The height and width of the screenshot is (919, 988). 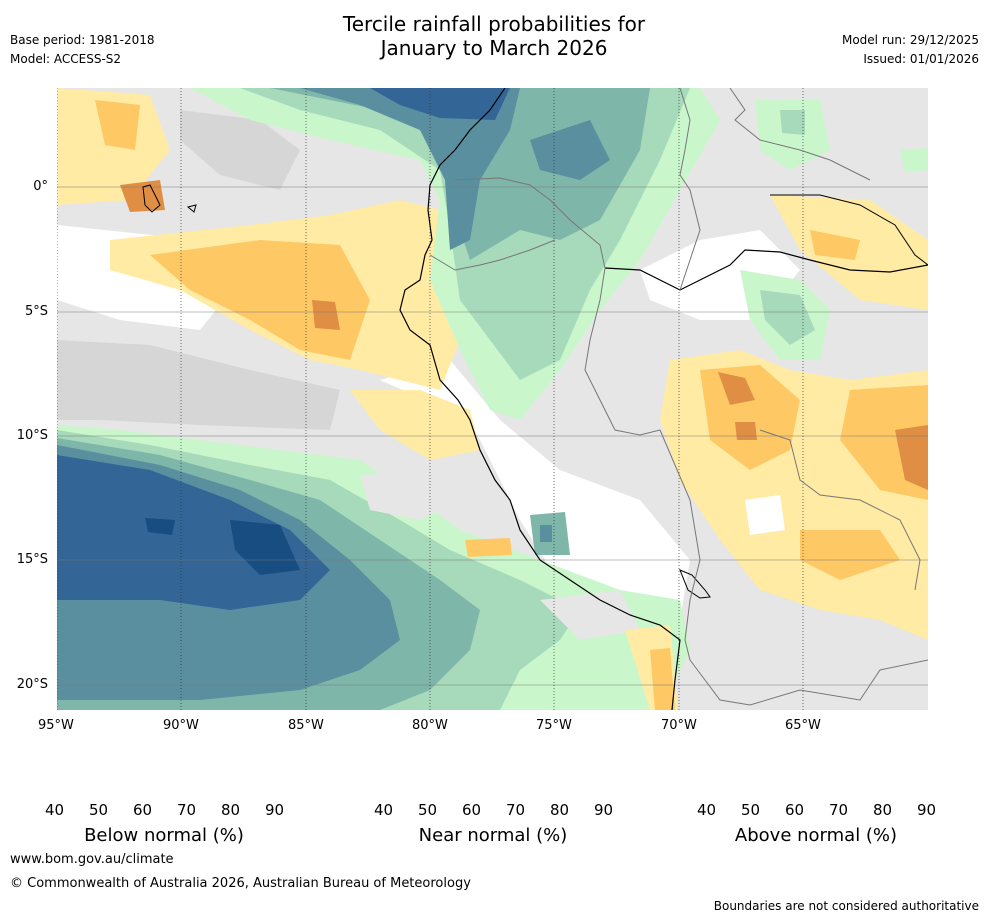 What do you see at coordinates (32, 559) in the screenshot?
I see `lat-tick-15s: 15°S` at bounding box center [32, 559].